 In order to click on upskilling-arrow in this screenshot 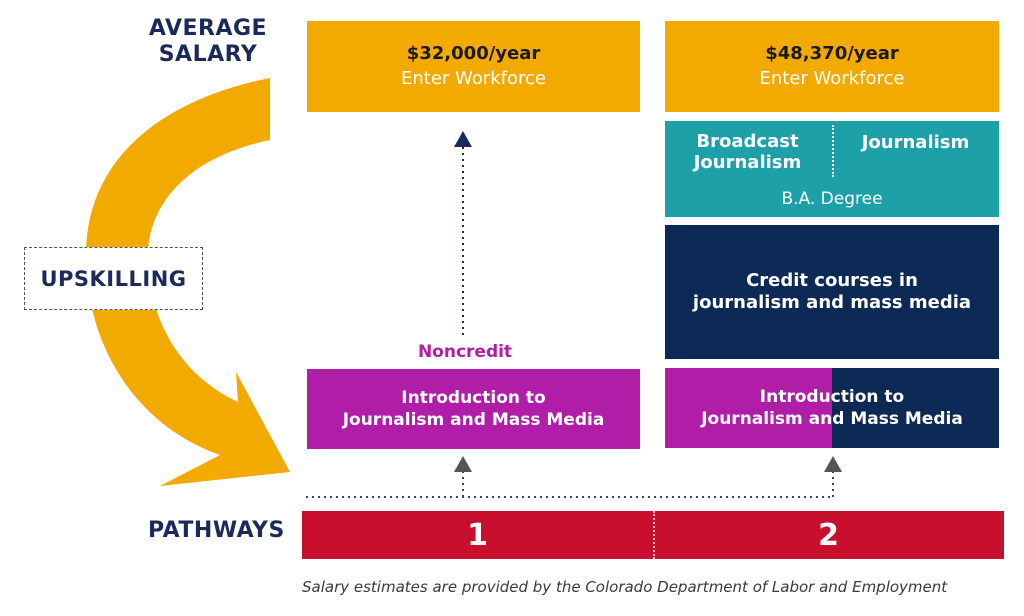, I will do `click(188, 282)`.